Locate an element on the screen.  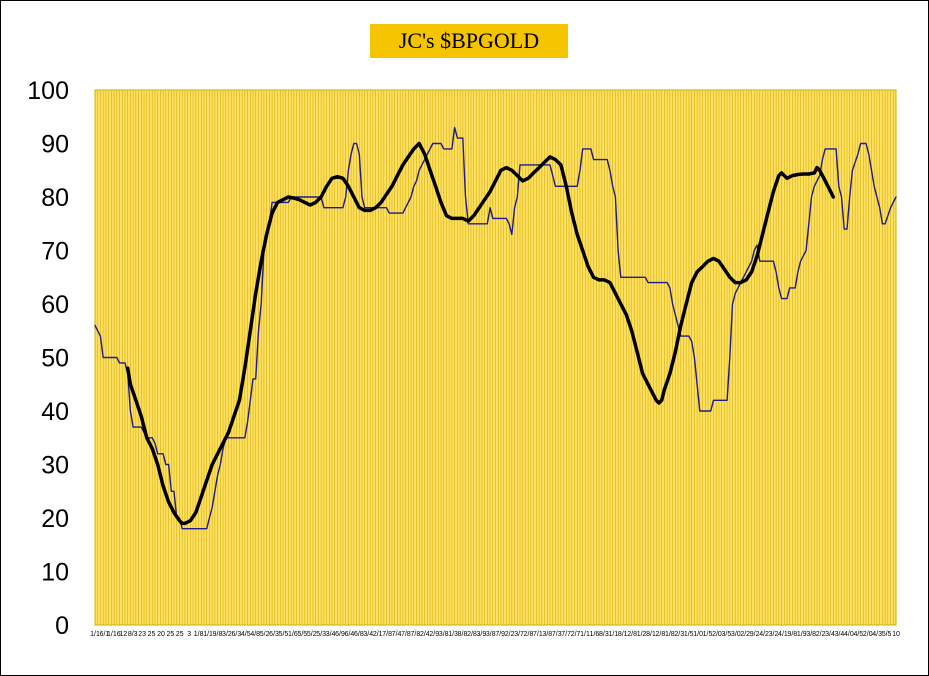
x-tick-label: 3/5 is located at coordinates (727, 634).